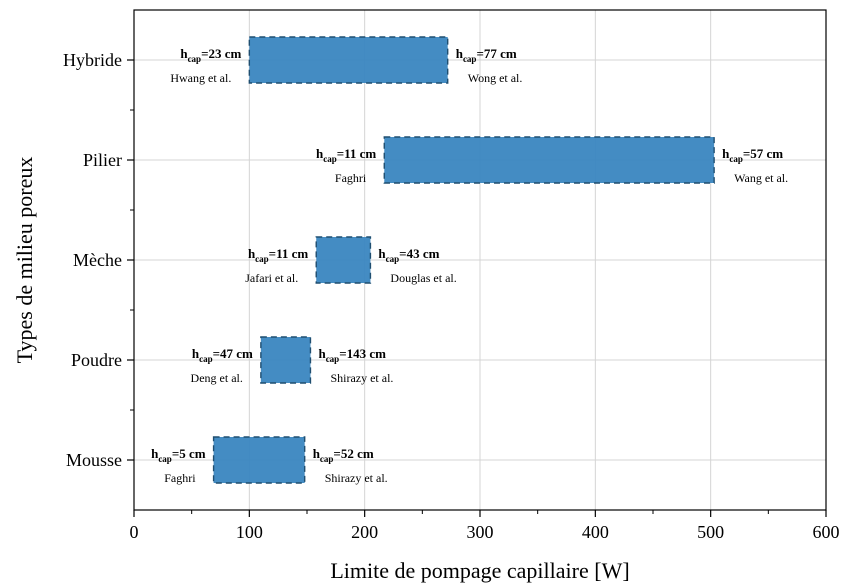  What do you see at coordinates (423, 278) in the screenshot?
I see `annotation-ref-right: Douglas et al.` at bounding box center [423, 278].